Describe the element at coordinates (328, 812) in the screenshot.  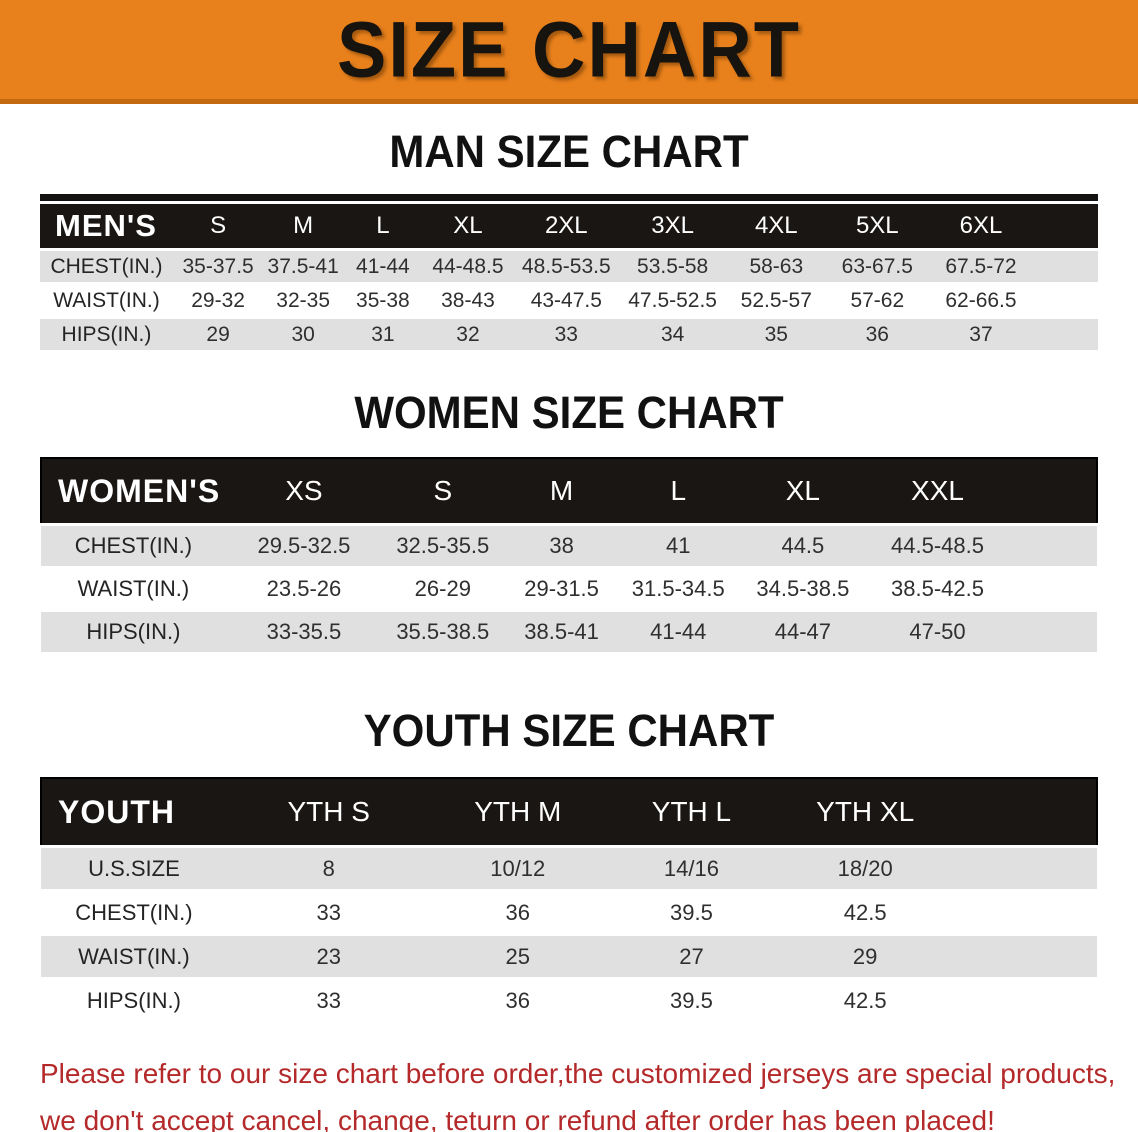
I see `column-header: YTH S` at that location.